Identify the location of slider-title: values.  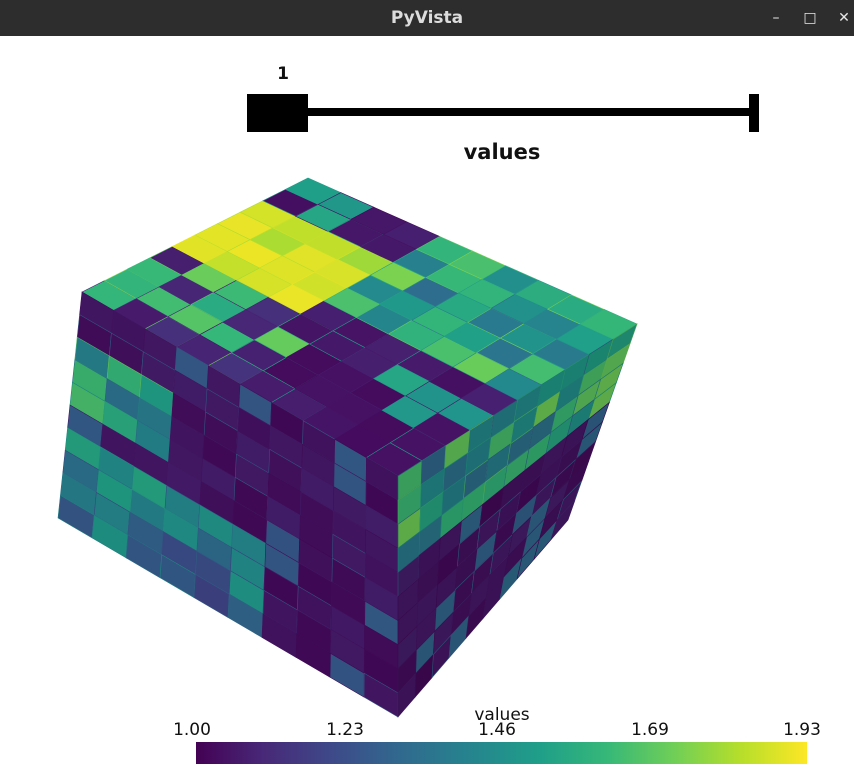
(502, 152).